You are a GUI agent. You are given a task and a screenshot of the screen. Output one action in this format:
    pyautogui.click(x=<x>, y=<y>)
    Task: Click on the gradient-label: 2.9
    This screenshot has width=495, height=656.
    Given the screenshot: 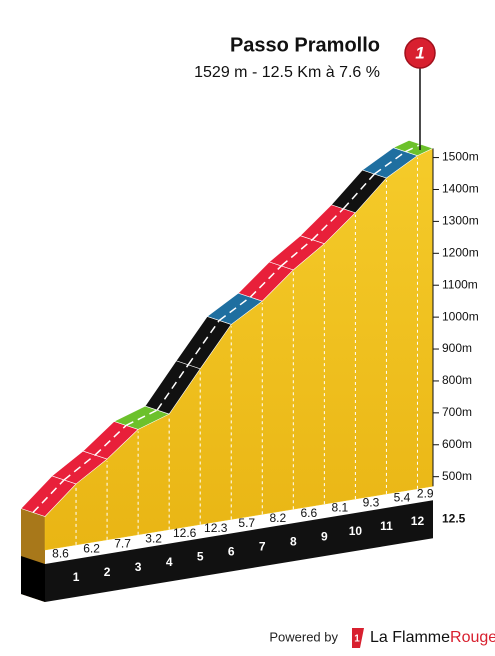 What is the action you would take?
    pyautogui.click(x=425, y=494)
    